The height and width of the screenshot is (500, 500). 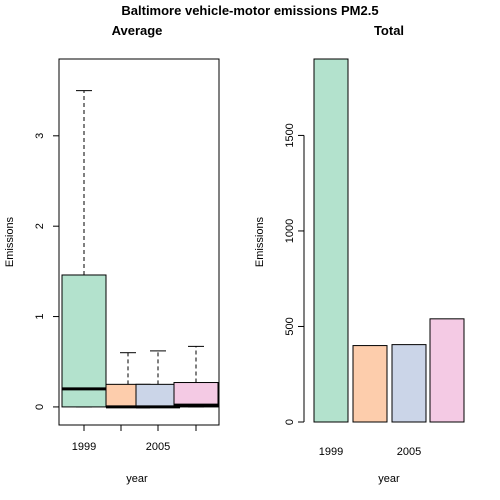 I want to click on total-bar-2002, so click(x=370, y=384).